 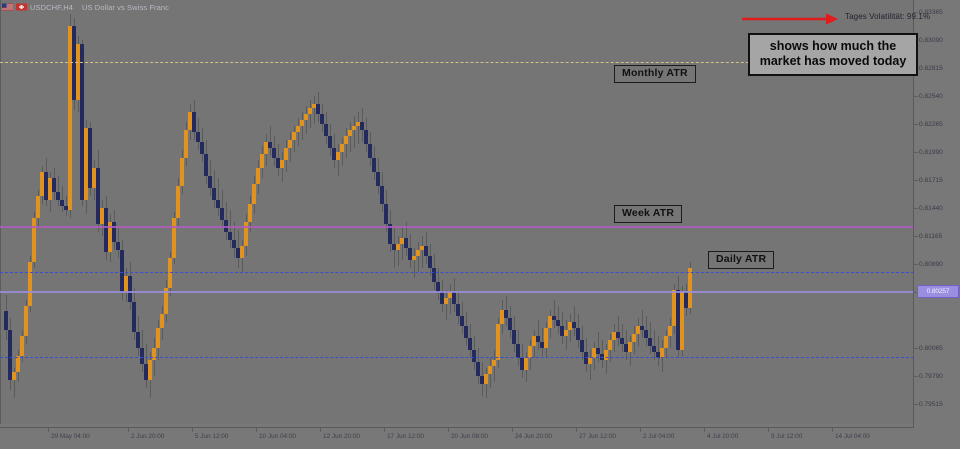 I want to click on price-tick-label: 0.81715, so click(x=931, y=180).